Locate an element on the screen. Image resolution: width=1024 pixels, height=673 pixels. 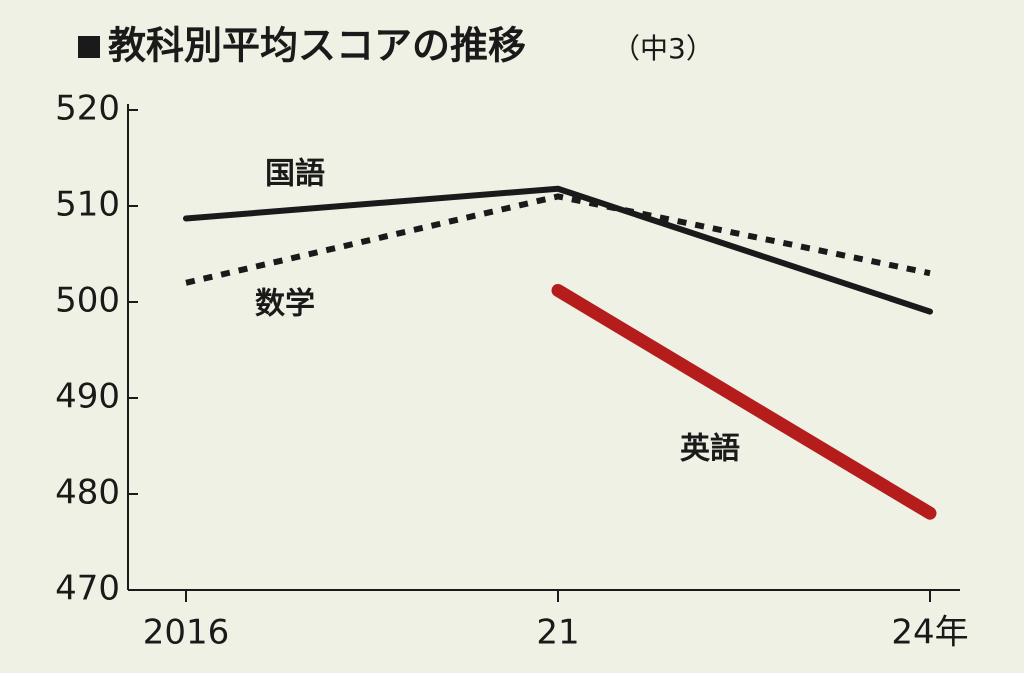
y-tick-label: 470 is located at coordinates (87, 589).